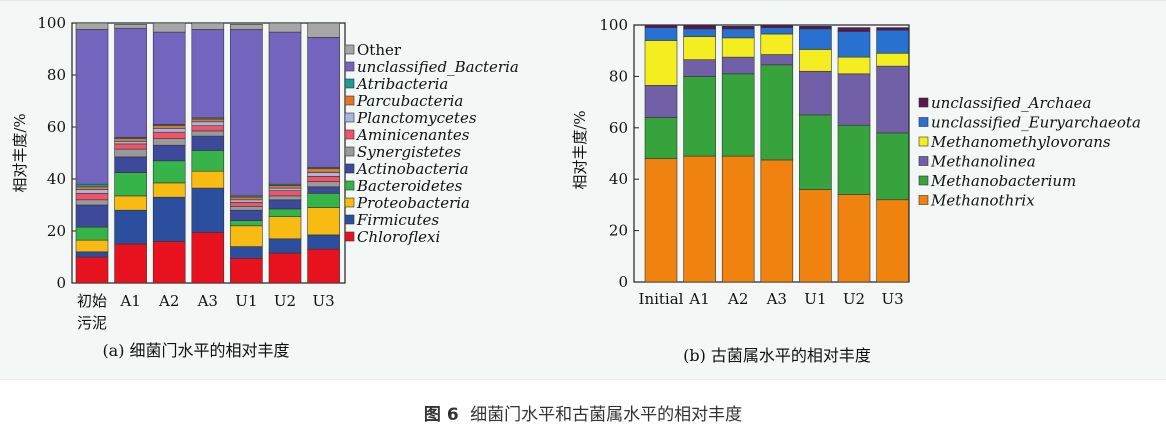 This screenshot has height=428, width=1166. What do you see at coordinates (397, 220) in the screenshot?
I see `legend-label: Firmicutes` at bounding box center [397, 220].